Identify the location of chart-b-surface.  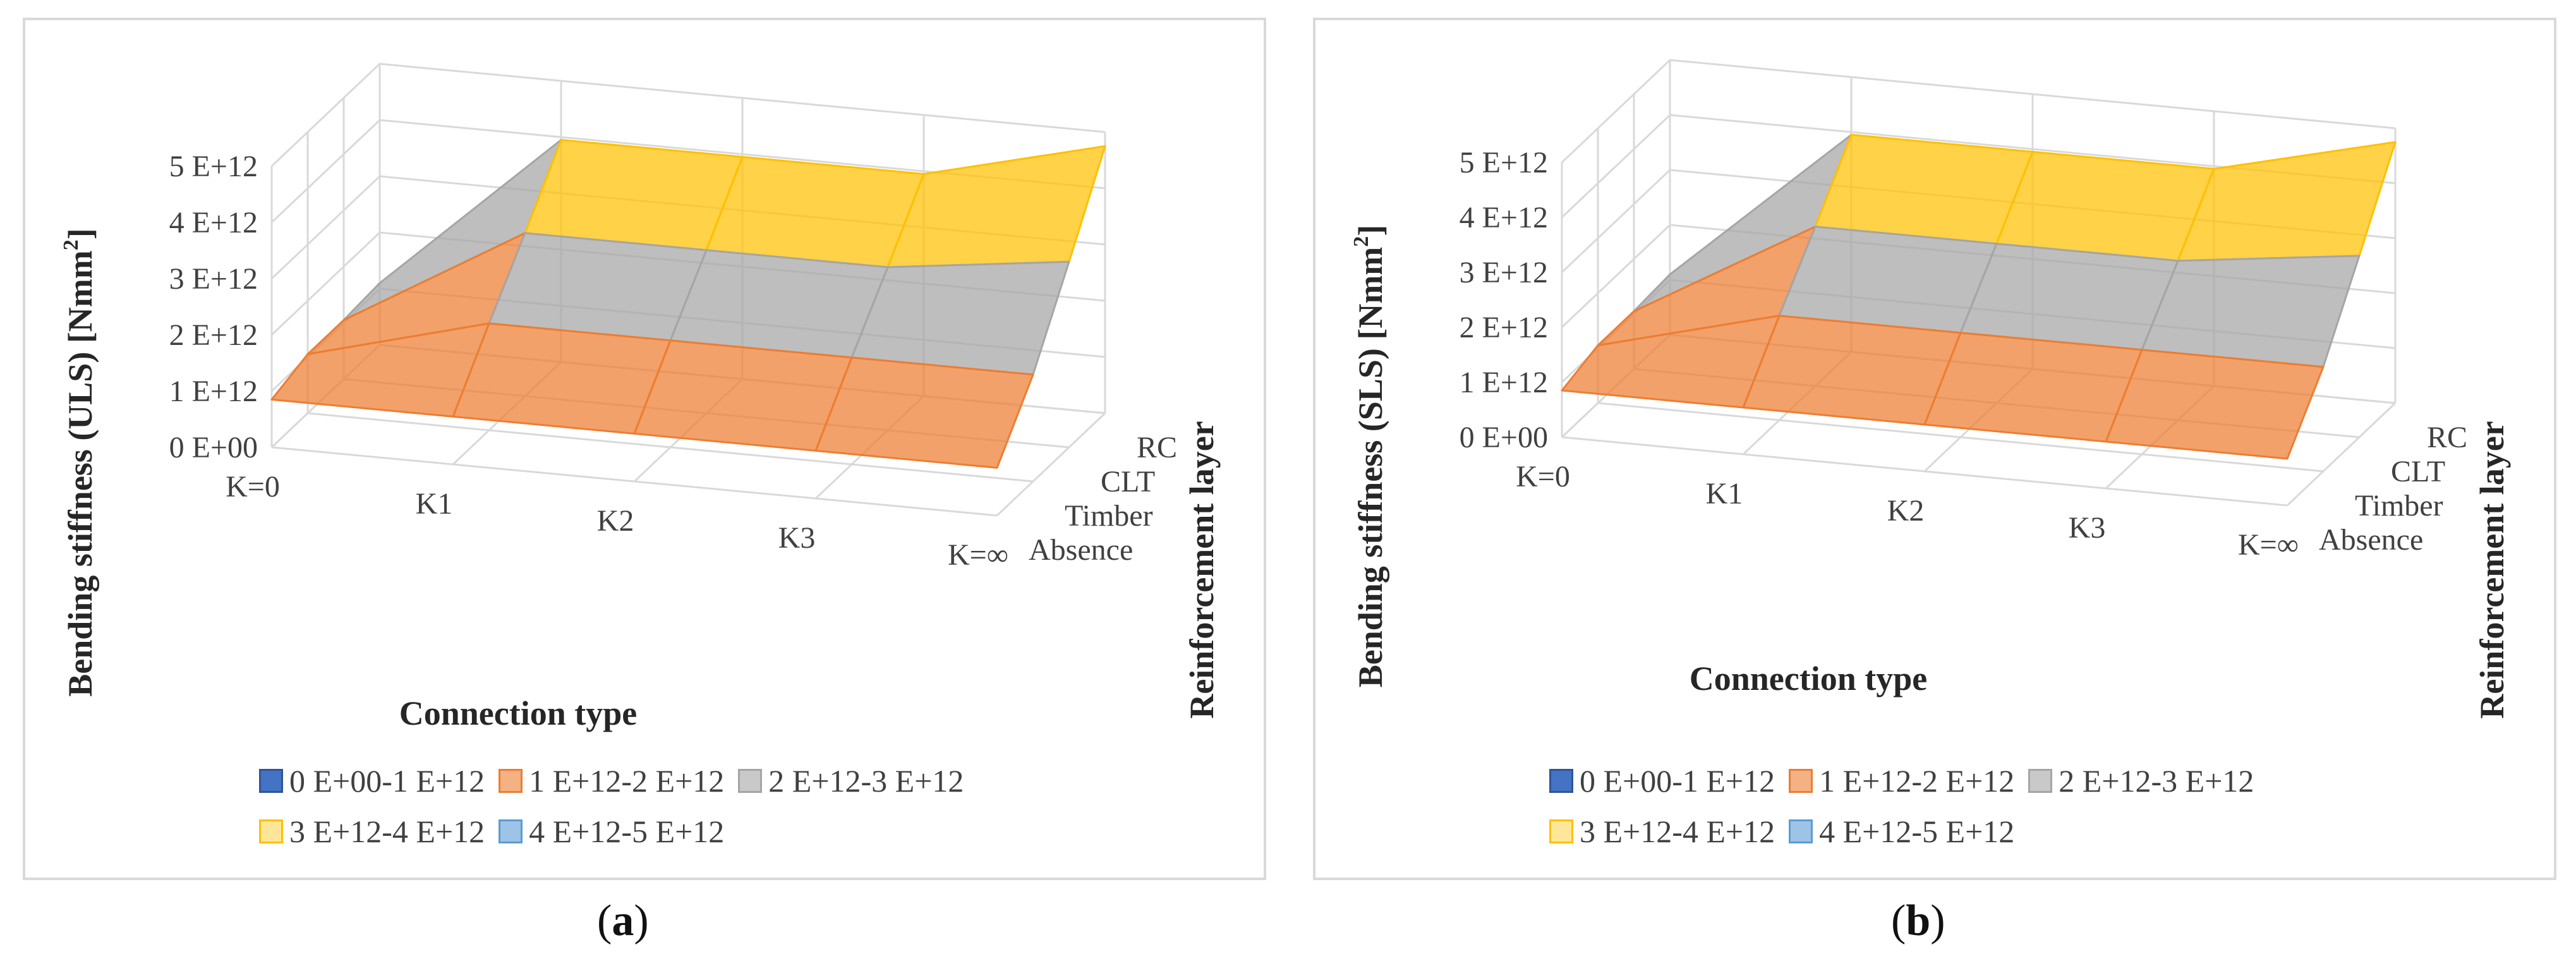
(1979, 296).